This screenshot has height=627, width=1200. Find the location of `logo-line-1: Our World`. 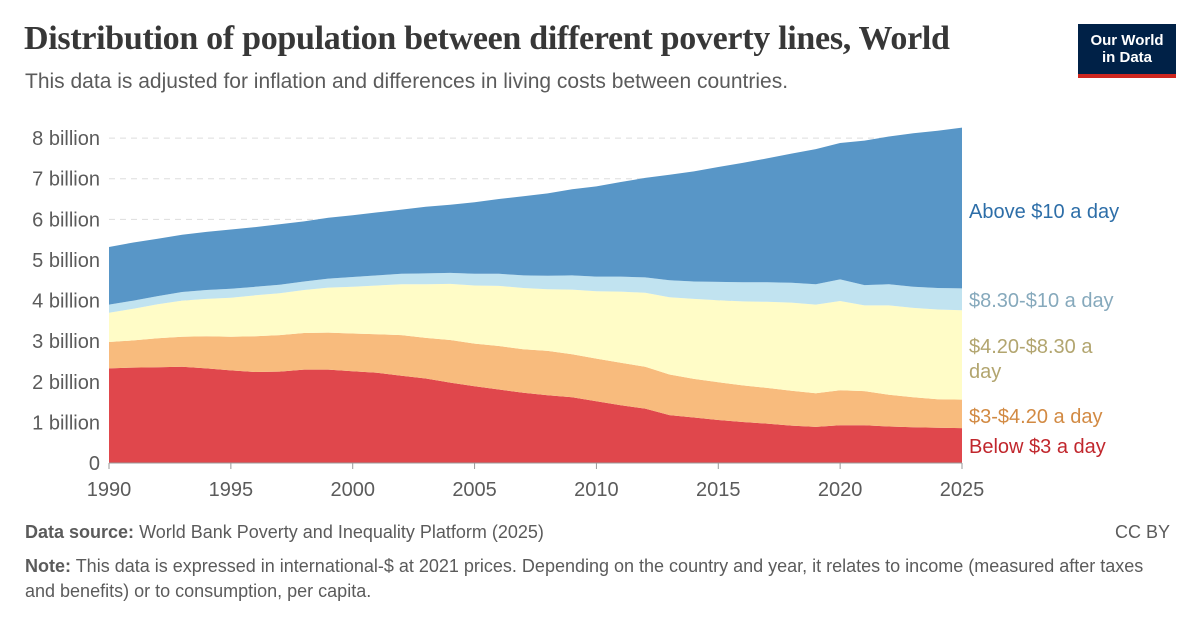

logo-line-1: Our World is located at coordinates (1127, 40).